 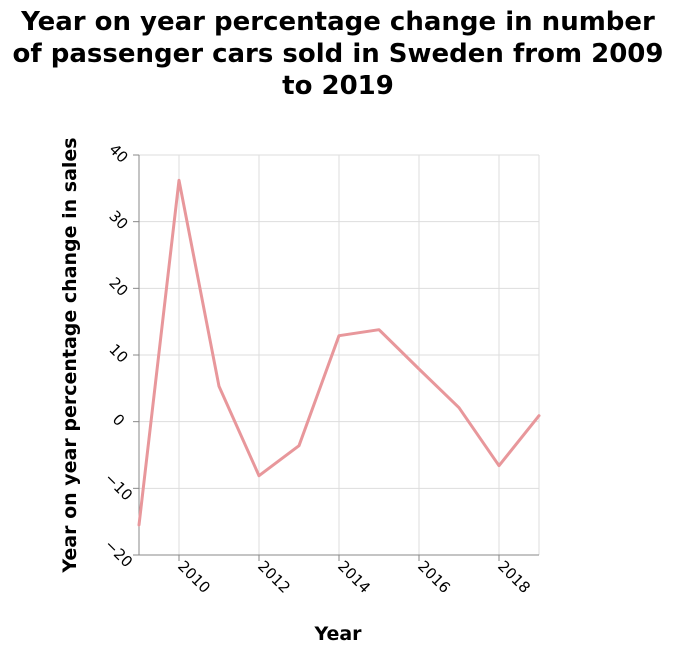 What do you see at coordinates (274, 577) in the screenshot?
I see `x-tick-label: 2012` at bounding box center [274, 577].